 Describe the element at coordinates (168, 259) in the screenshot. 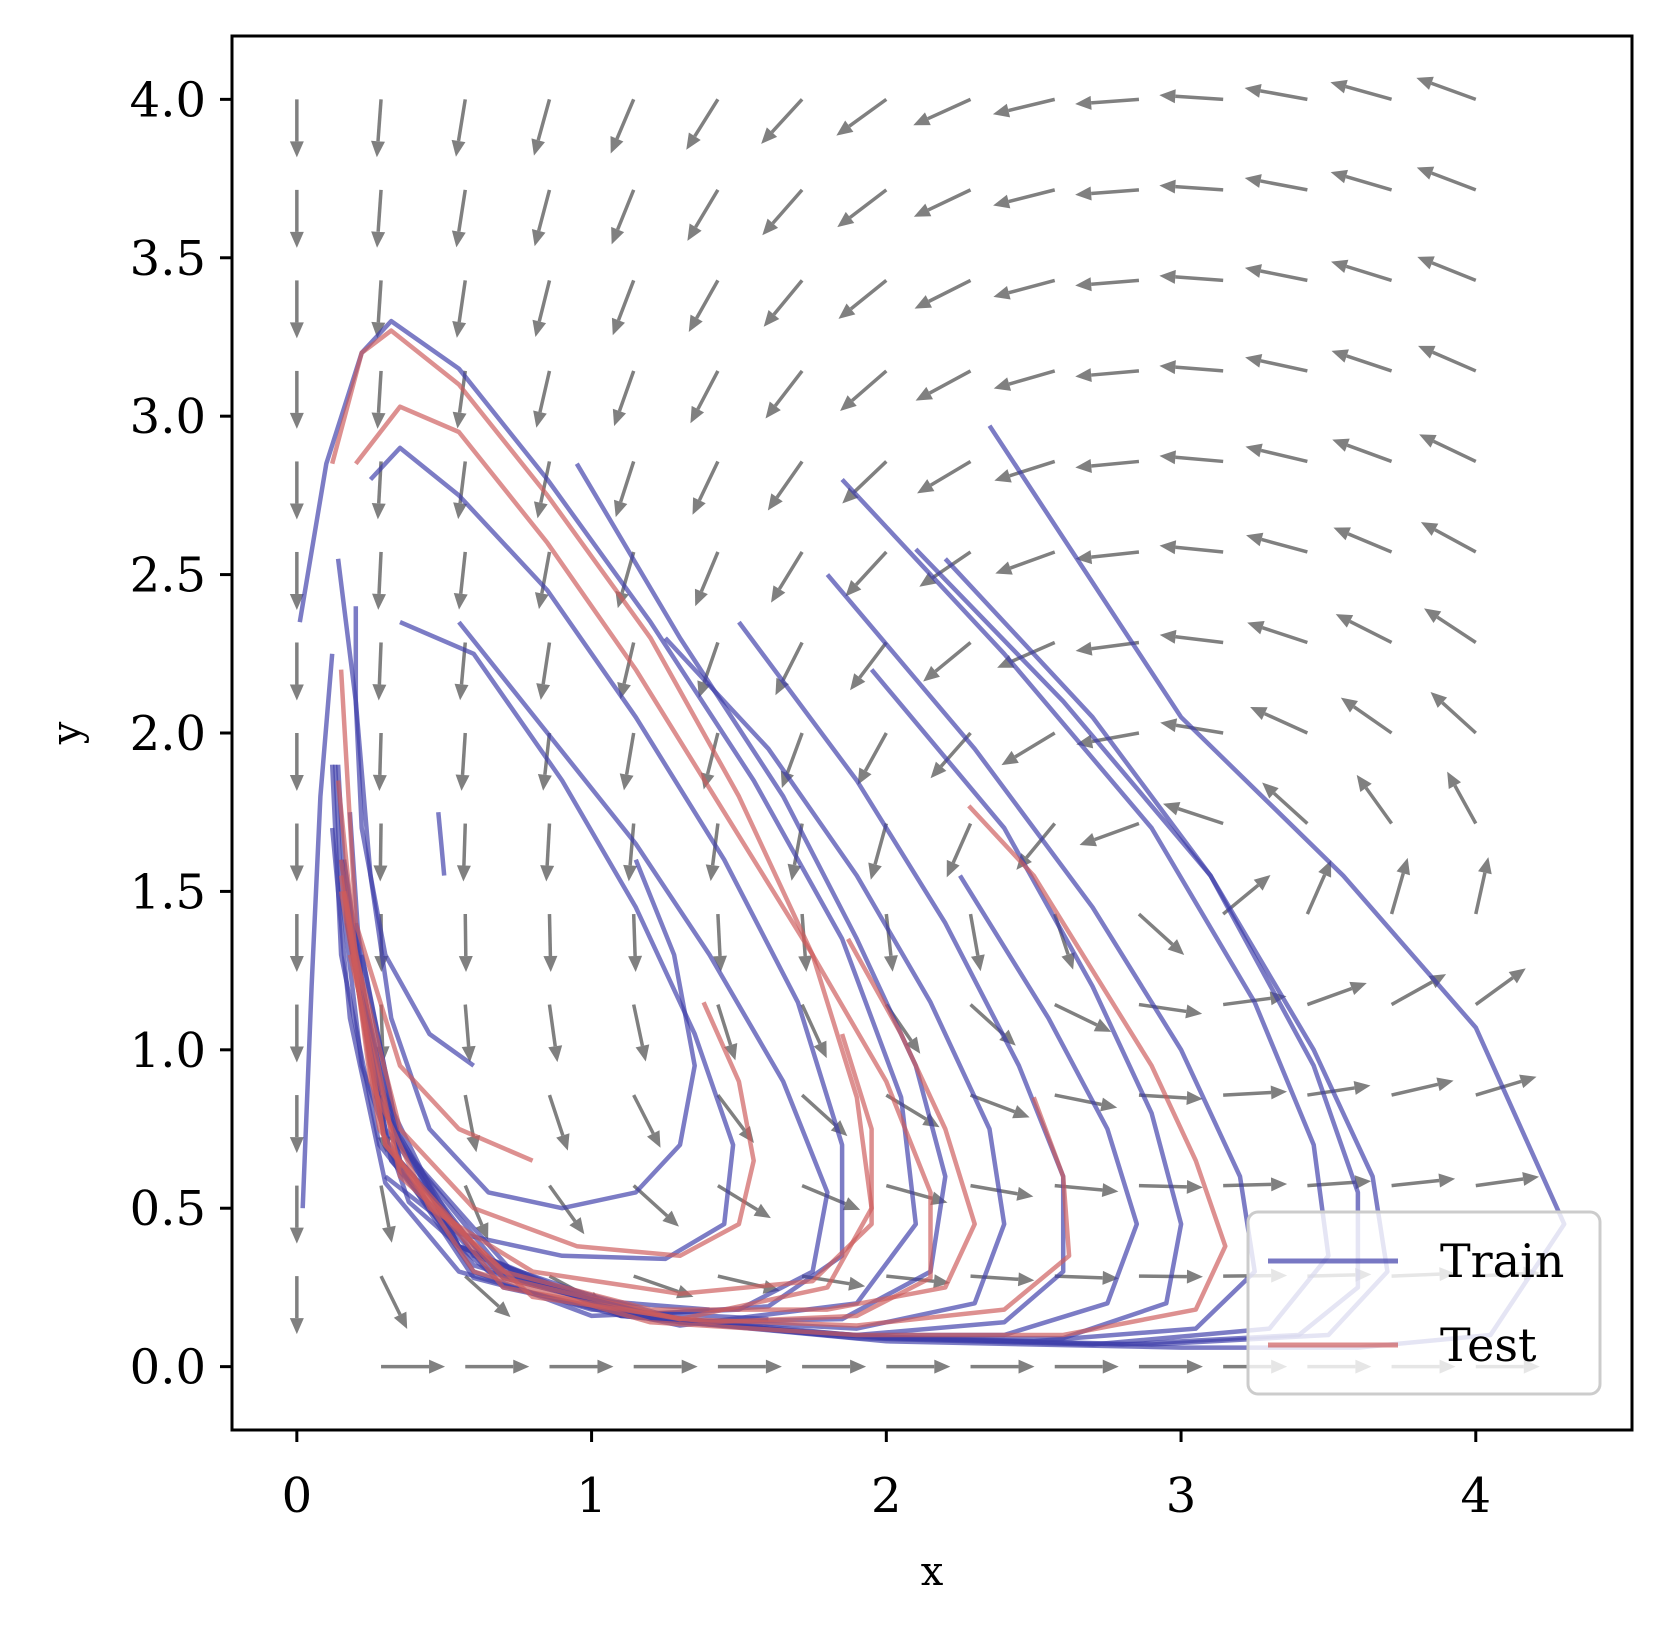

I see `y-tick-label: 3.5` at that location.